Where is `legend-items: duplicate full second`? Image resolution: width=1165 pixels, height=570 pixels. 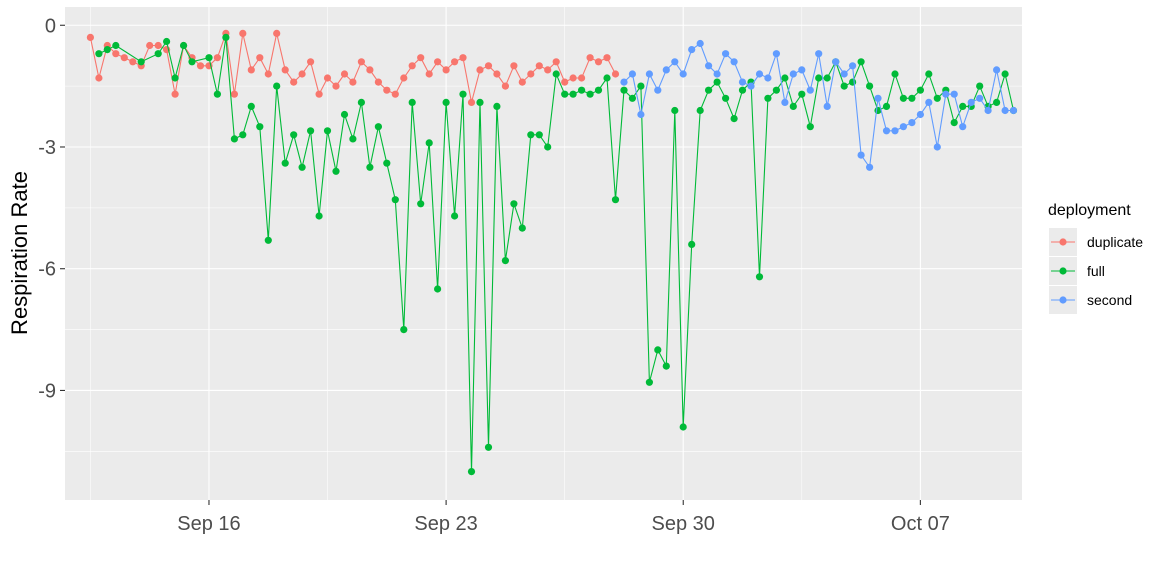
legend-items: duplicate full second is located at coordinates (1096, 271).